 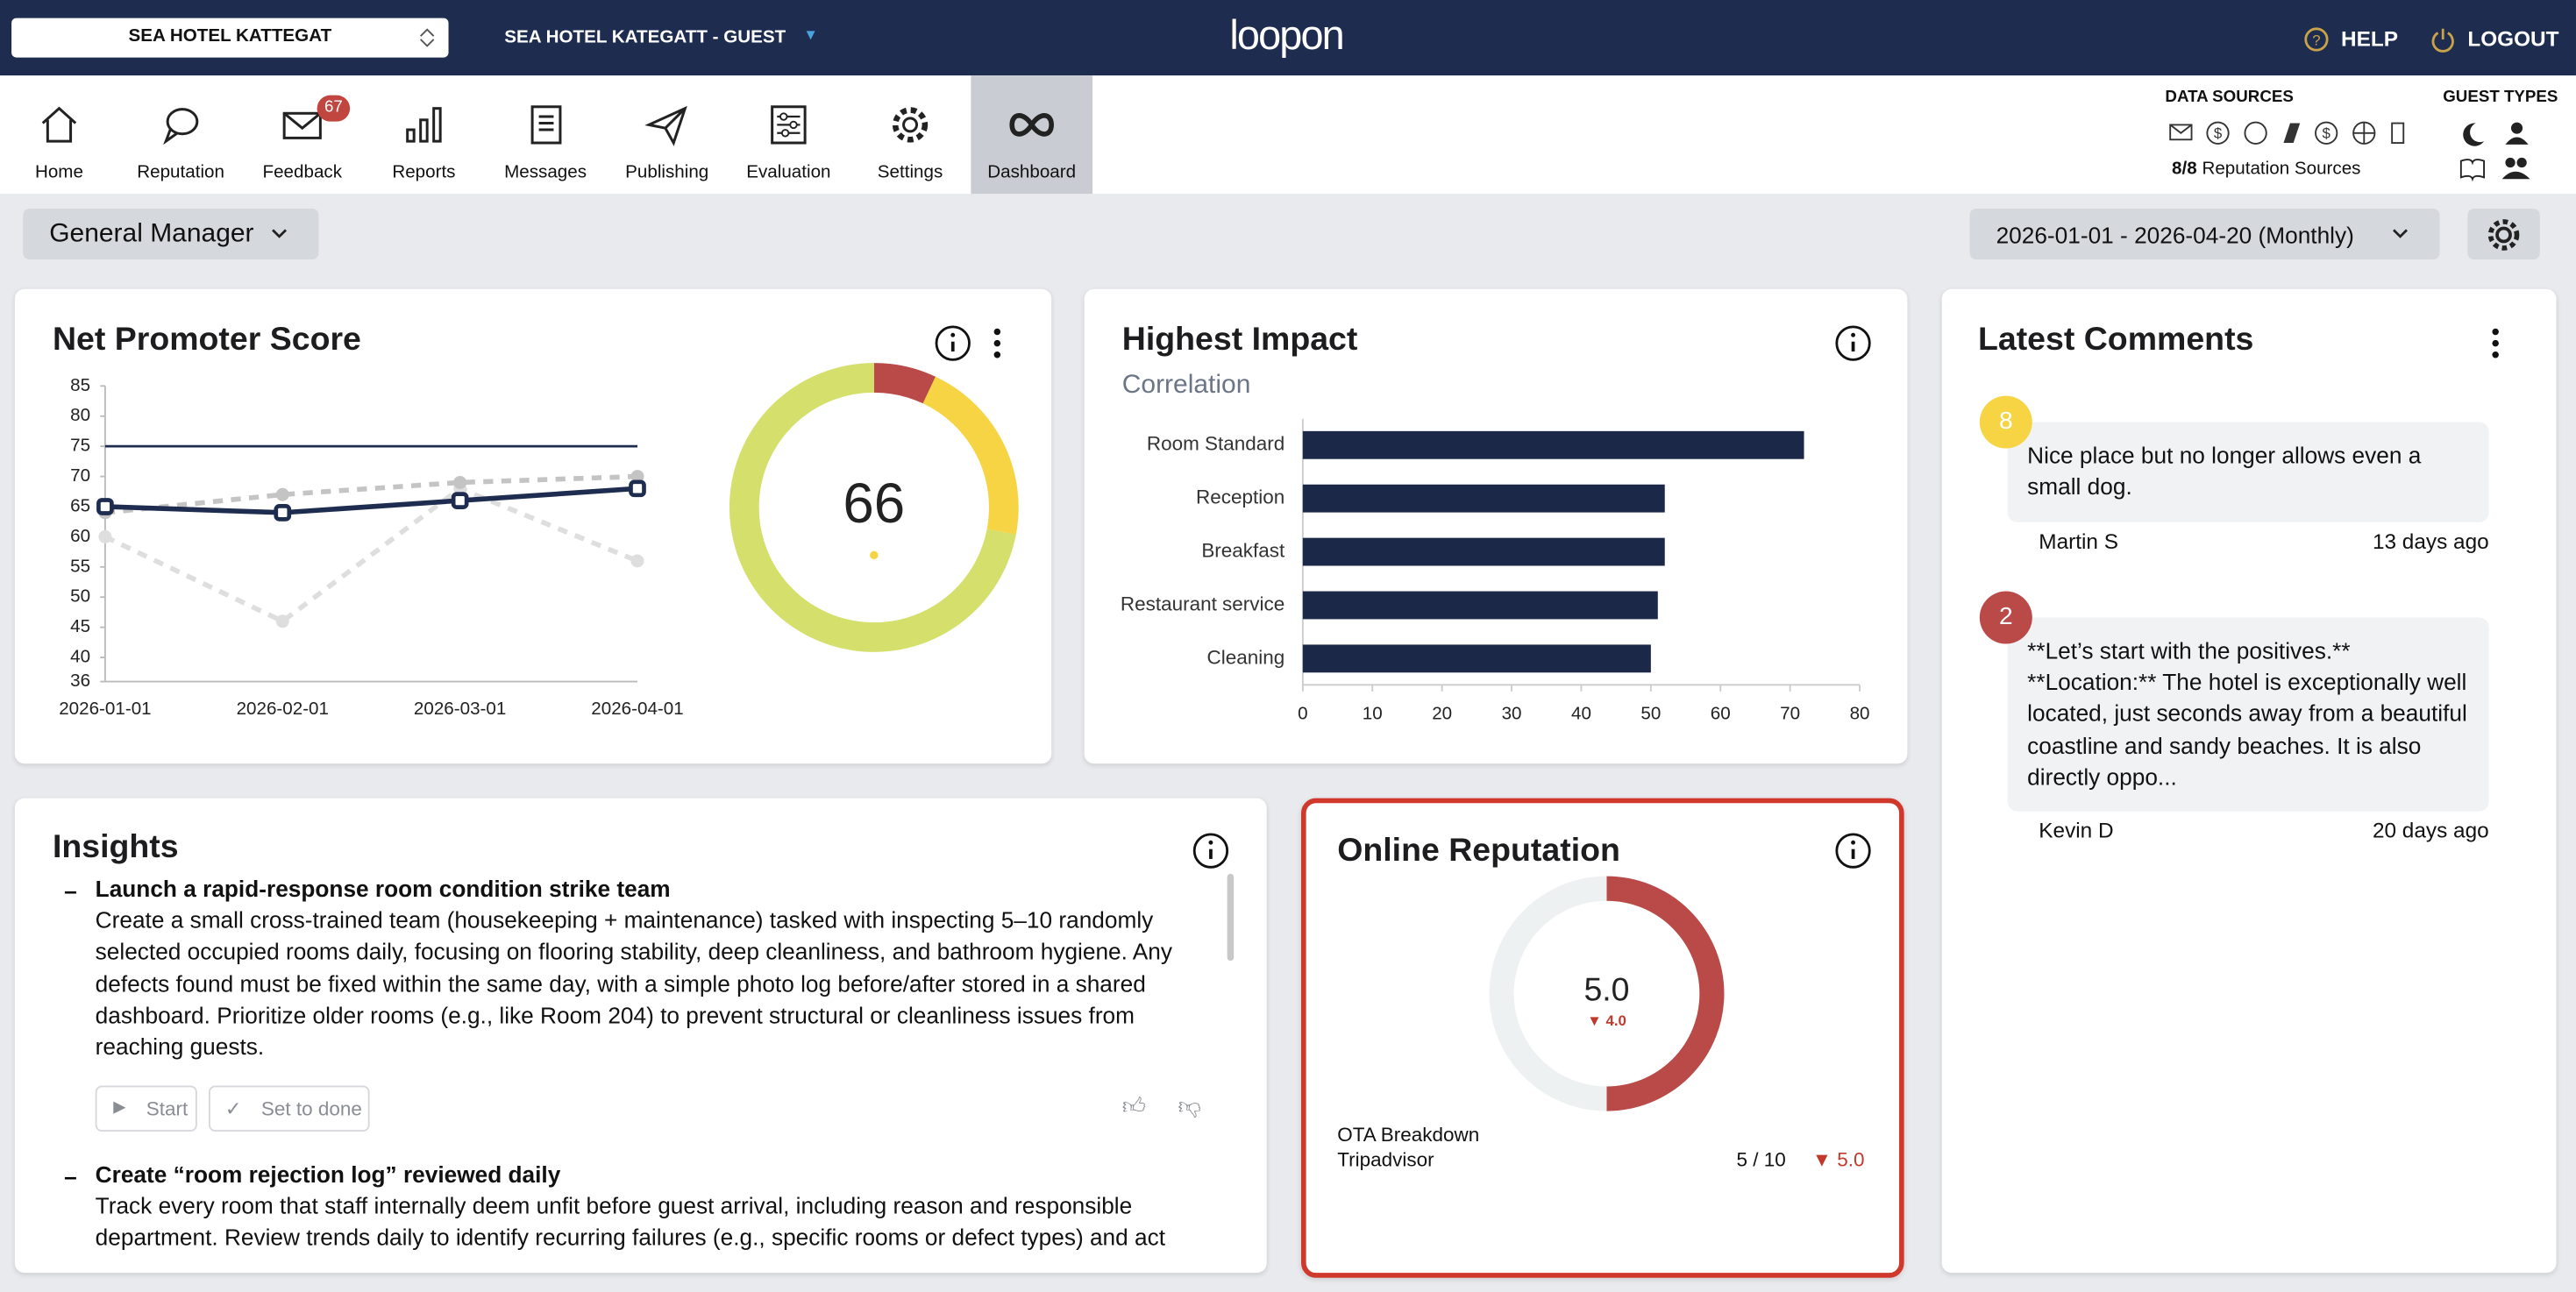 I want to click on nav-label: Messages, so click(x=545, y=172).